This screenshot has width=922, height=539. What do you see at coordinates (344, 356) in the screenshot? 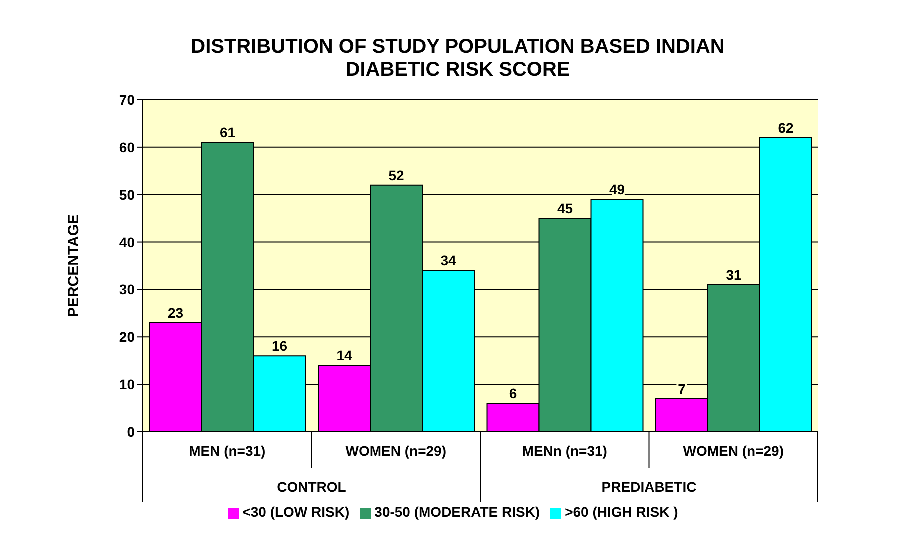
I see `data-label: 14` at bounding box center [344, 356].